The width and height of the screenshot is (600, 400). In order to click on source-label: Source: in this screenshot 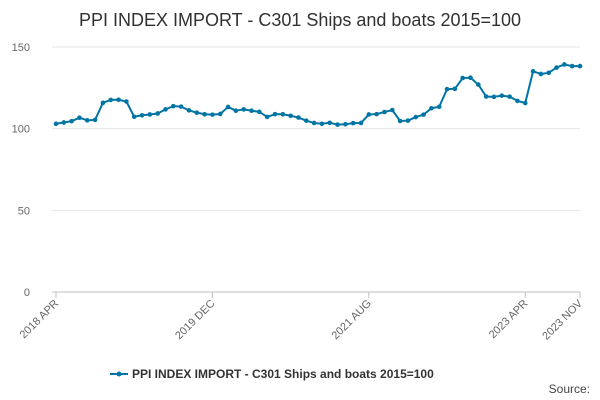, I will do `click(569, 389)`.